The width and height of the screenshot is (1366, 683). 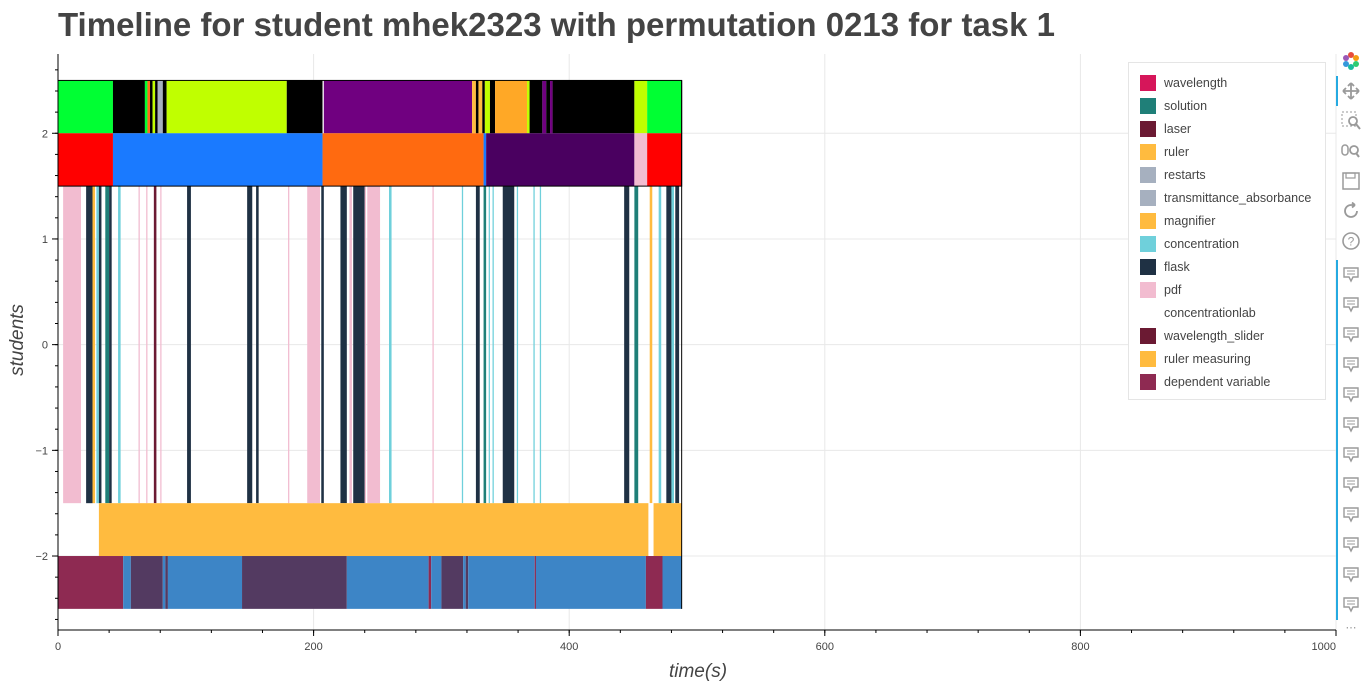 What do you see at coordinates (1351, 181) in the screenshot?
I see `save-icon` at bounding box center [1351, 181].